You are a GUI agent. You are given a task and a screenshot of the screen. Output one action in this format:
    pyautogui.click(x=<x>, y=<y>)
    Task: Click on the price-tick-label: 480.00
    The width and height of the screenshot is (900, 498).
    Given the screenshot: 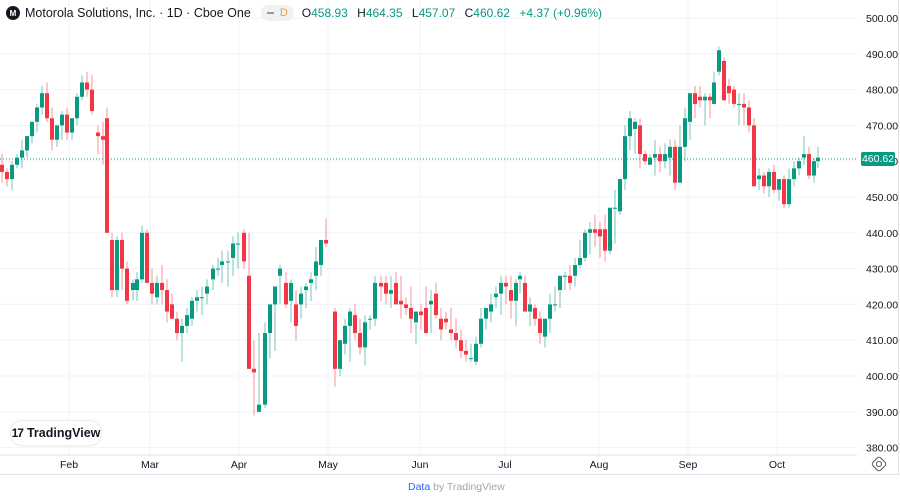 What is the action you would take?
    pyautogui.click(x=882, y=91)
    